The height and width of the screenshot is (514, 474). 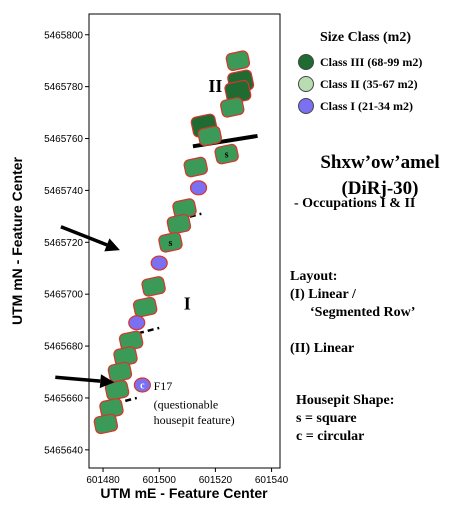 What do you see at coordinates (355, 203) in the screenshot?
I see `site-occupations: - Occupations I & II` at bounding box center [355, 203].